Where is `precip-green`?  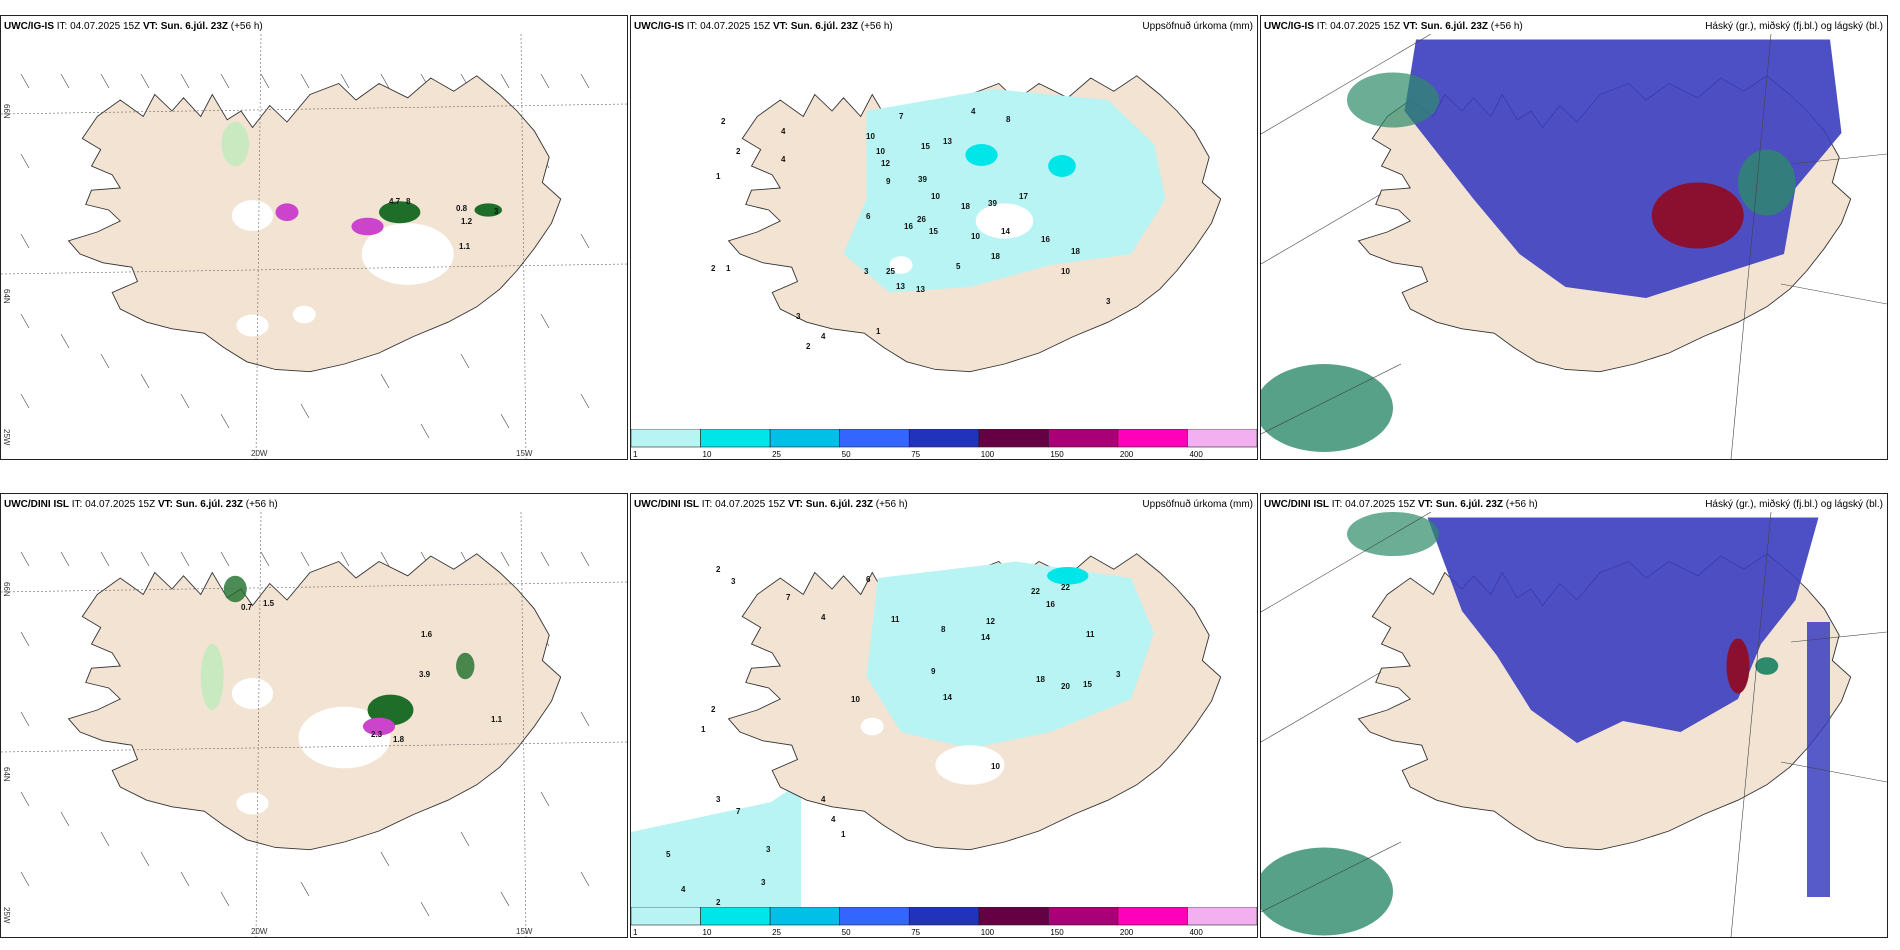 precip-green is located at coordinates (400, 212).